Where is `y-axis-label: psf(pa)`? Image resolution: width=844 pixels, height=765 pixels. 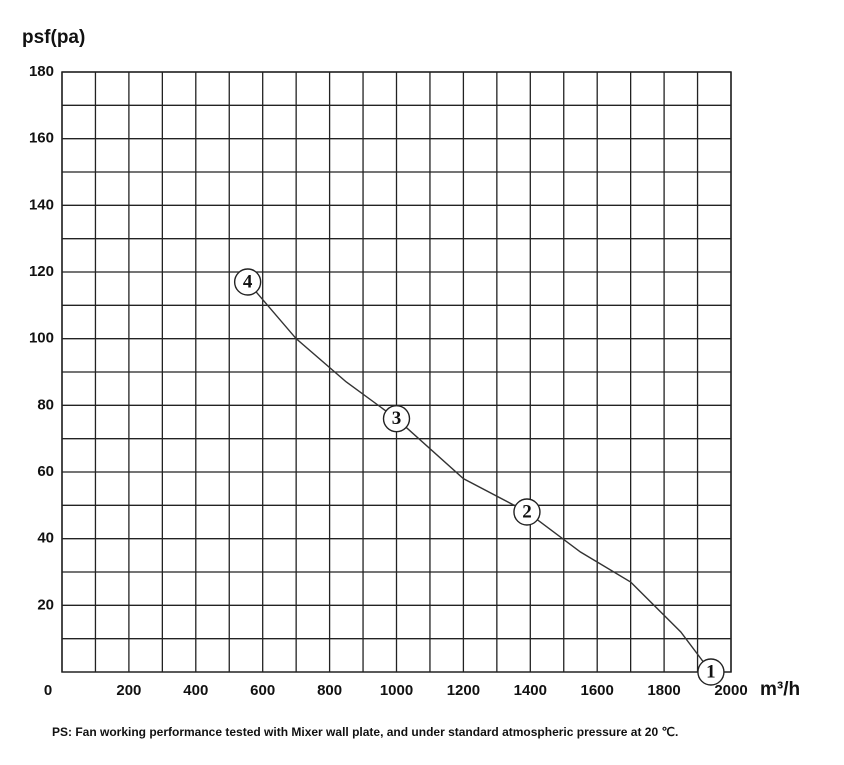
y-axis-label: psf(pa) is located at coordinates (53, 37).